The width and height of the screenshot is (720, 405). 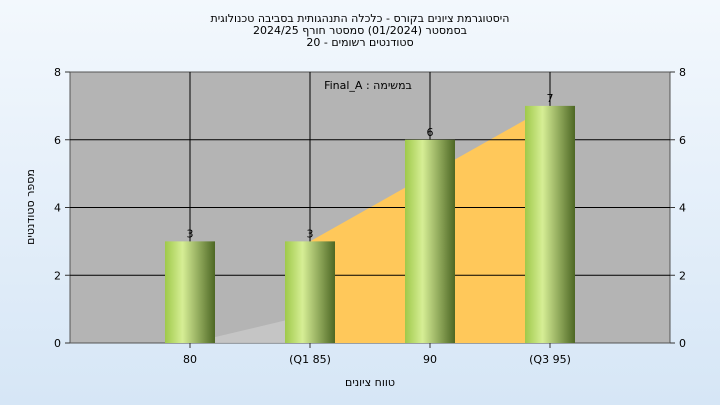 What do you see at coordinates (430, 132) in the screenshot?
I see `data-label: 6` at bounding box center [430, 132].